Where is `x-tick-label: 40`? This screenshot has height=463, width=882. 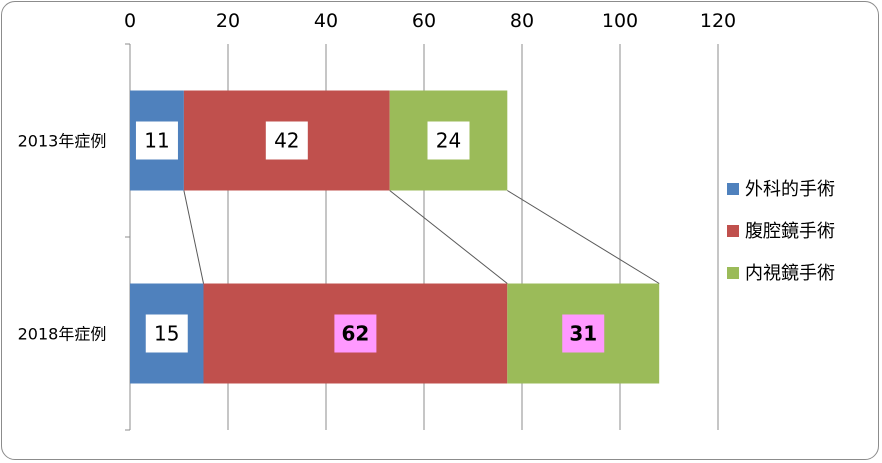 x-tick-label: 40 is located at coordinates (326, 21).